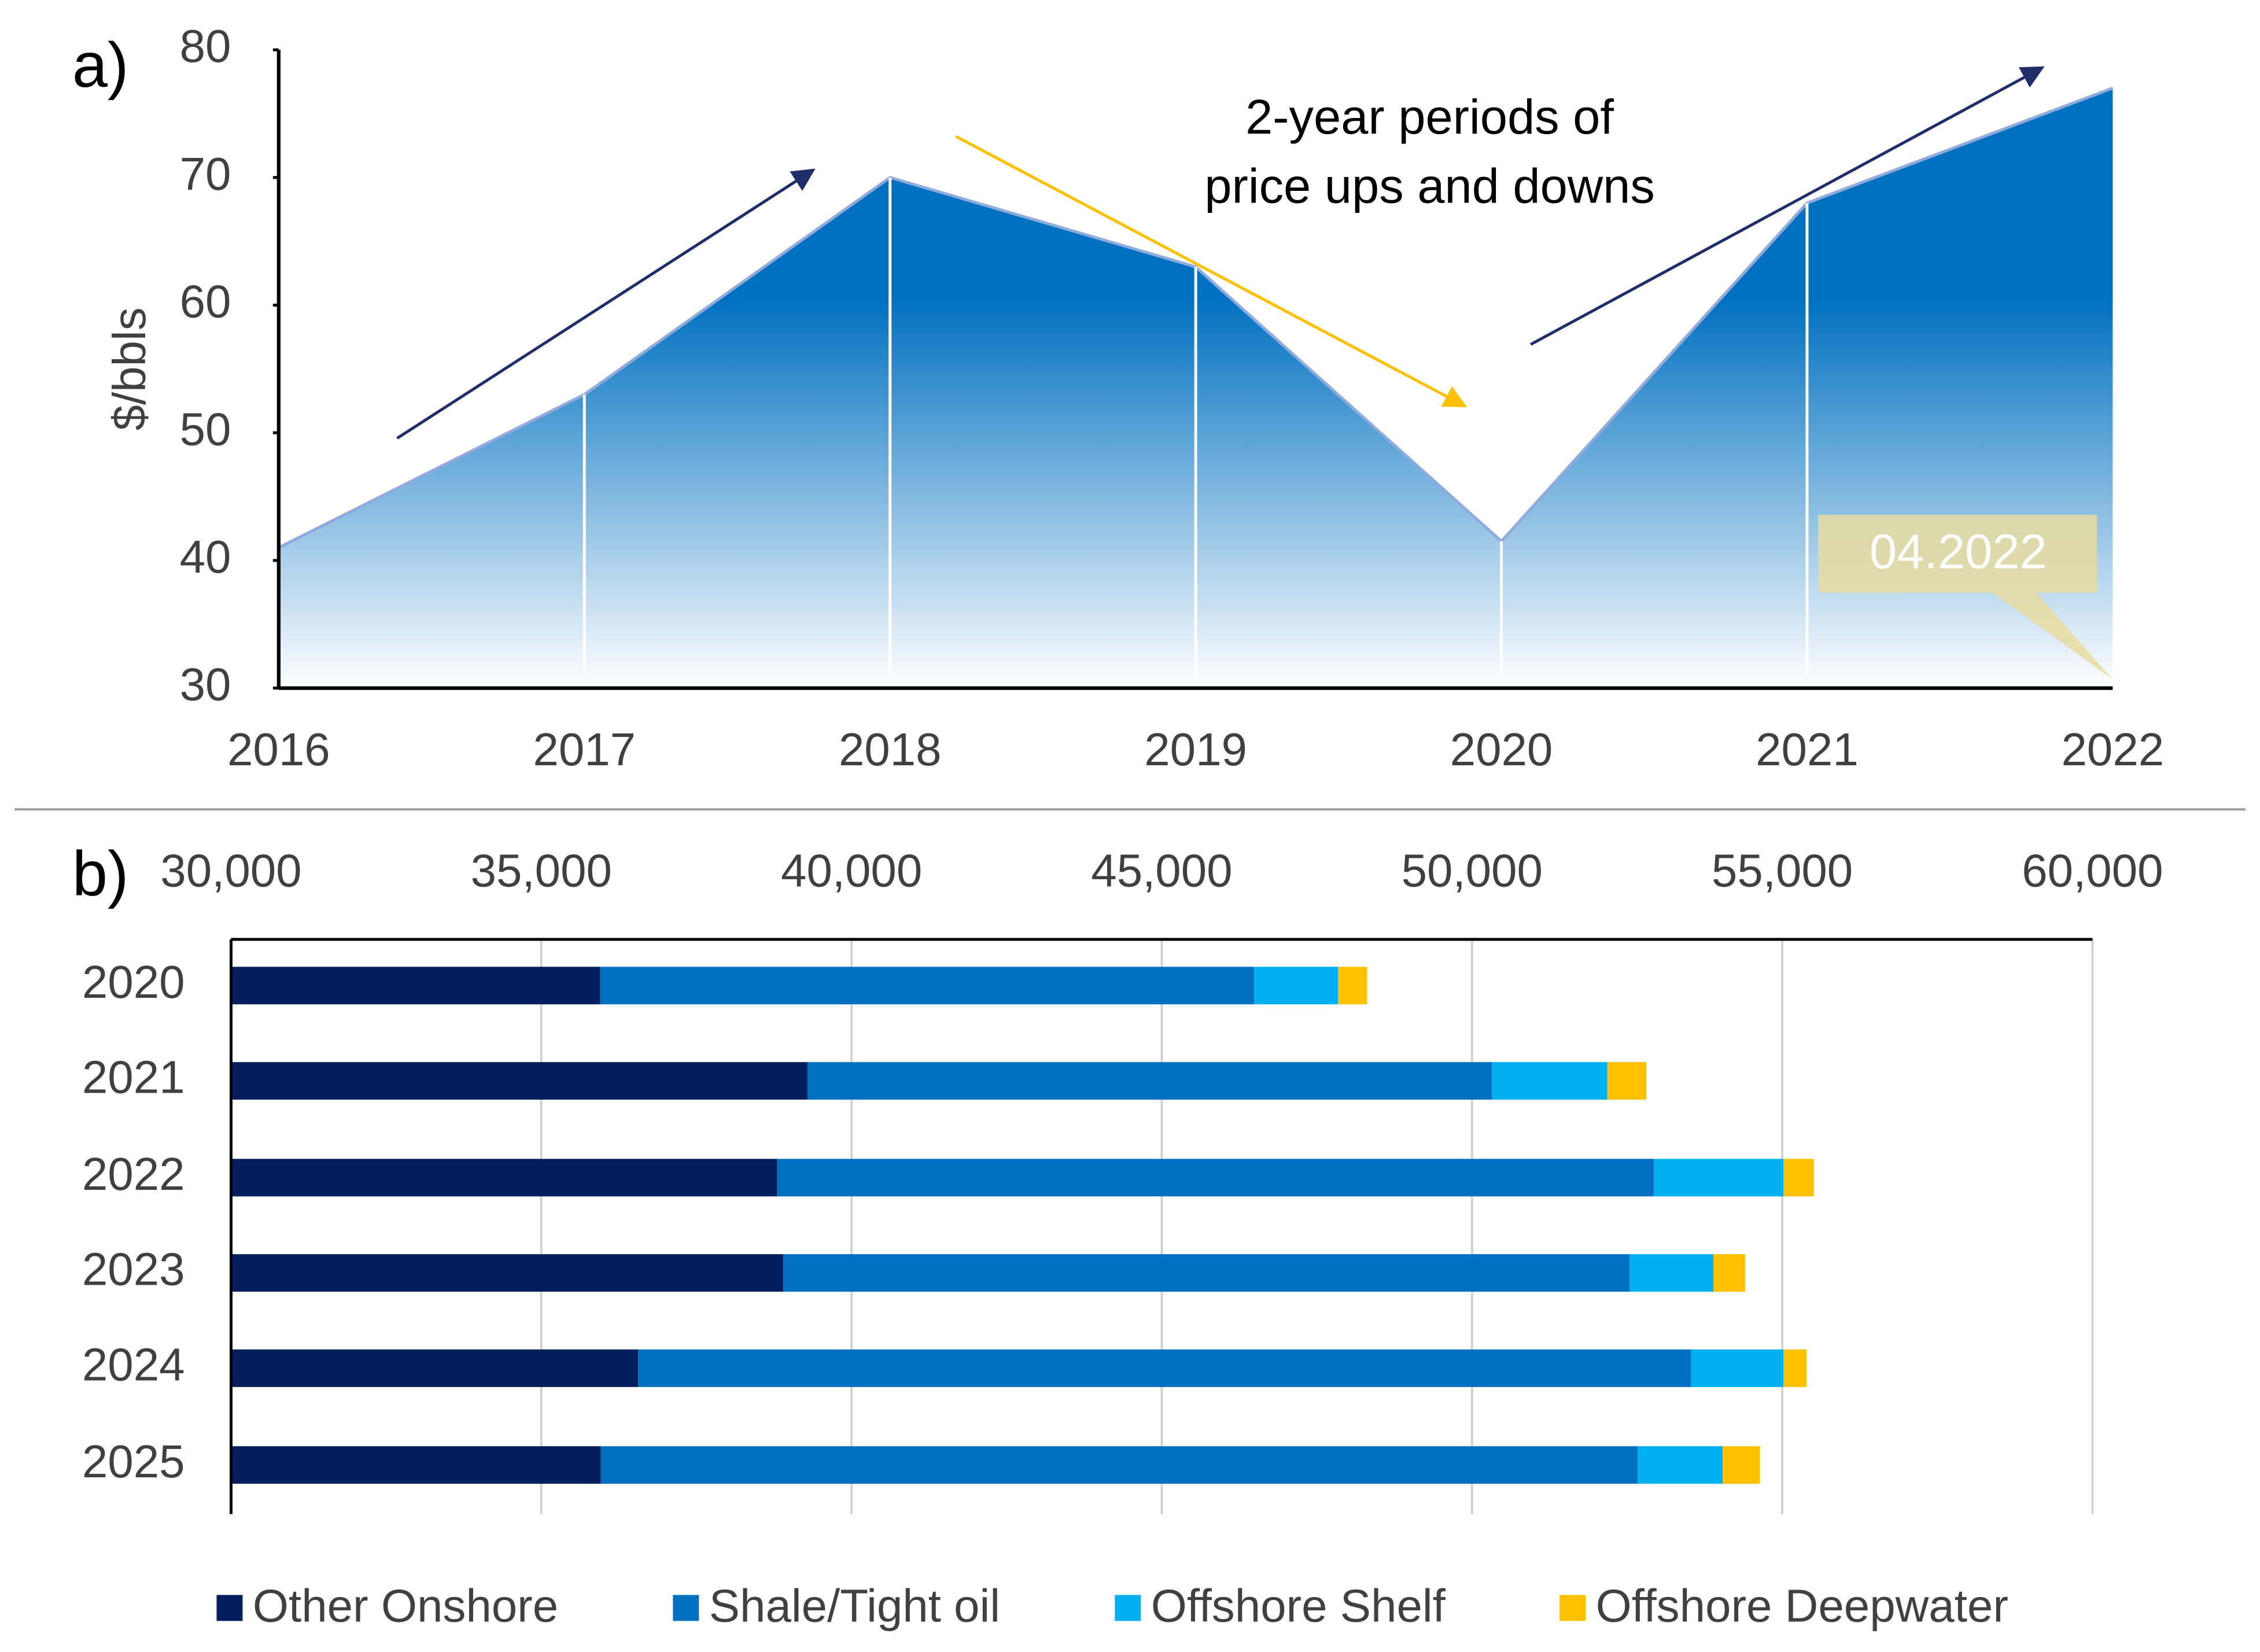  Describe the element at coordinates (129, 368) in the screenshot. I see `y-axis-label: $/bbls` at that location.